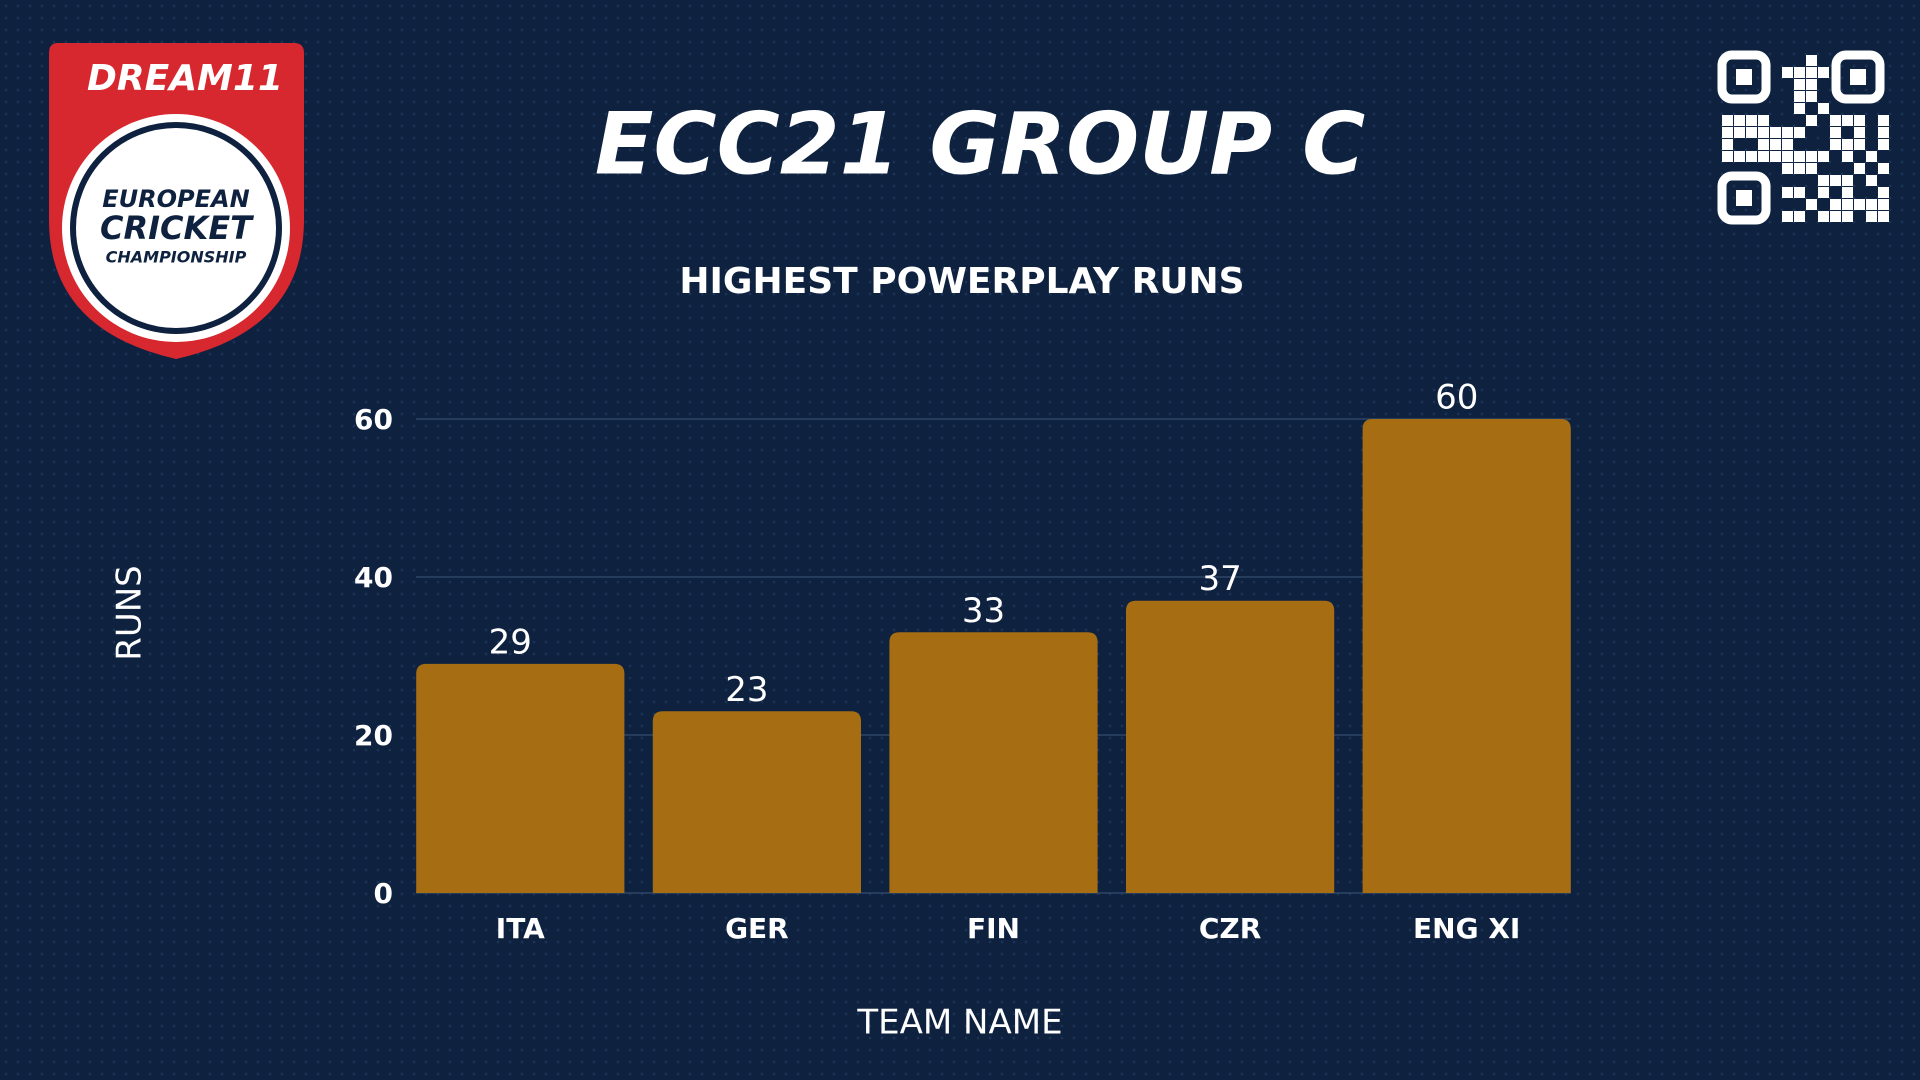 This screenshot has width=1920, height=1080. Describe the element at coordinates (373, 735) in the screenshot. I see `y-tick-label: 20` at that location.